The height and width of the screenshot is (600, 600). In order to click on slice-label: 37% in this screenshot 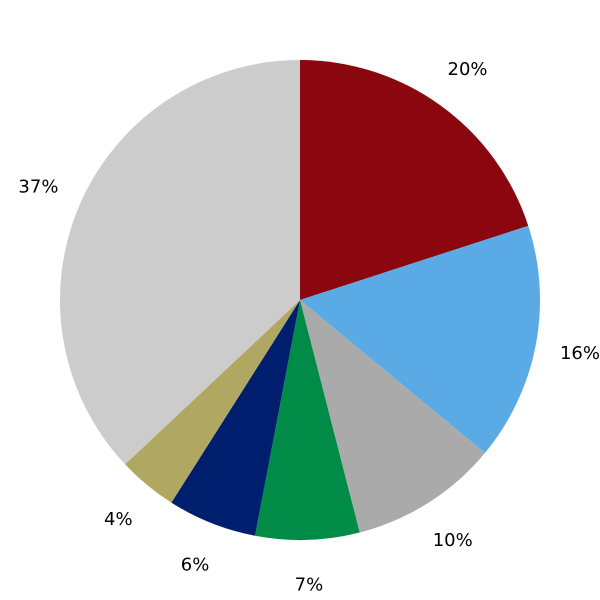, I will do `click(38, 186)`.